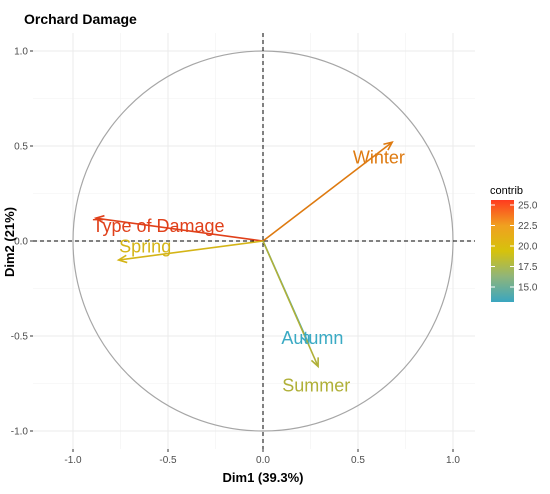  What do you see at coordinates (379, 157) in the screenshot?
I see `label-winter: Winter` at bounding box center [379, 157].